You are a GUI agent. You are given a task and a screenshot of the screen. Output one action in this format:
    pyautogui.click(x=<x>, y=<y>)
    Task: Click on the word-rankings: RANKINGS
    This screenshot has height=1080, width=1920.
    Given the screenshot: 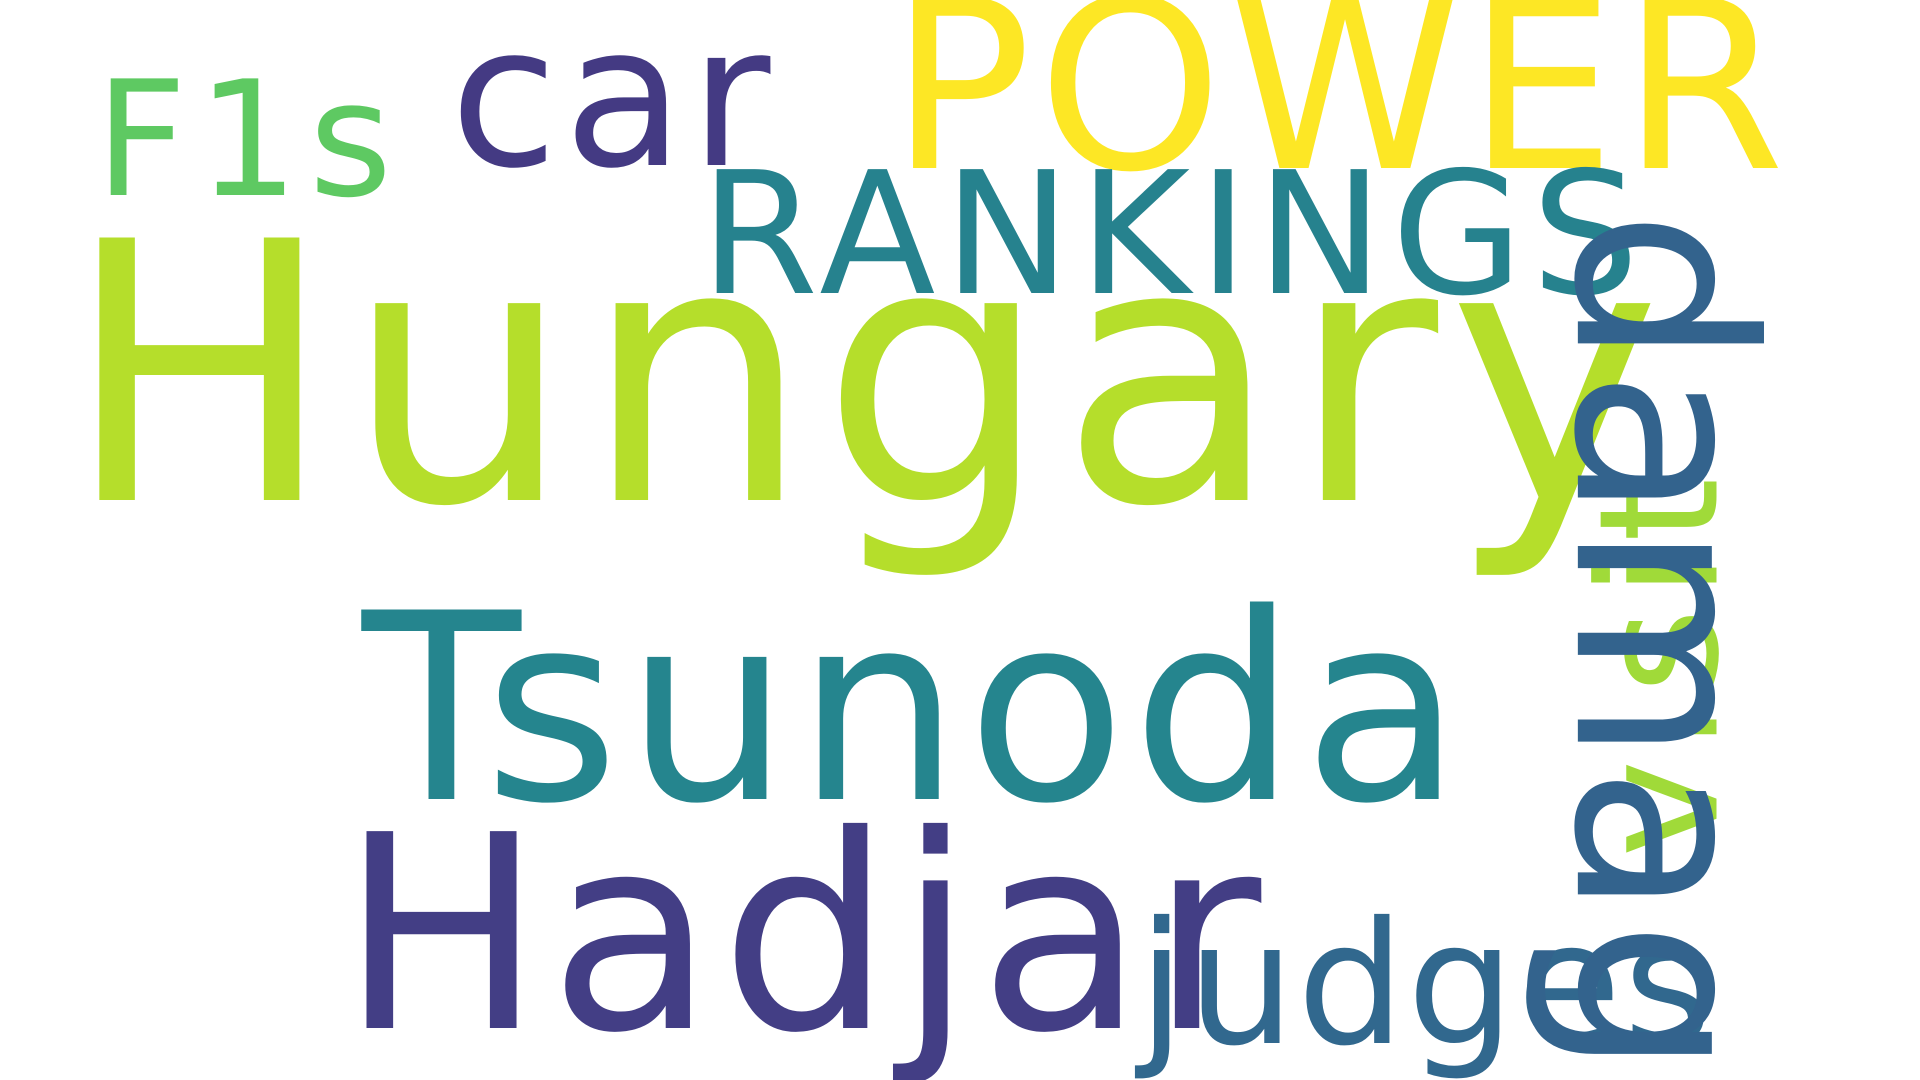 What is the action you would take?
    pyautogui.click(x=1174, y=235)
    